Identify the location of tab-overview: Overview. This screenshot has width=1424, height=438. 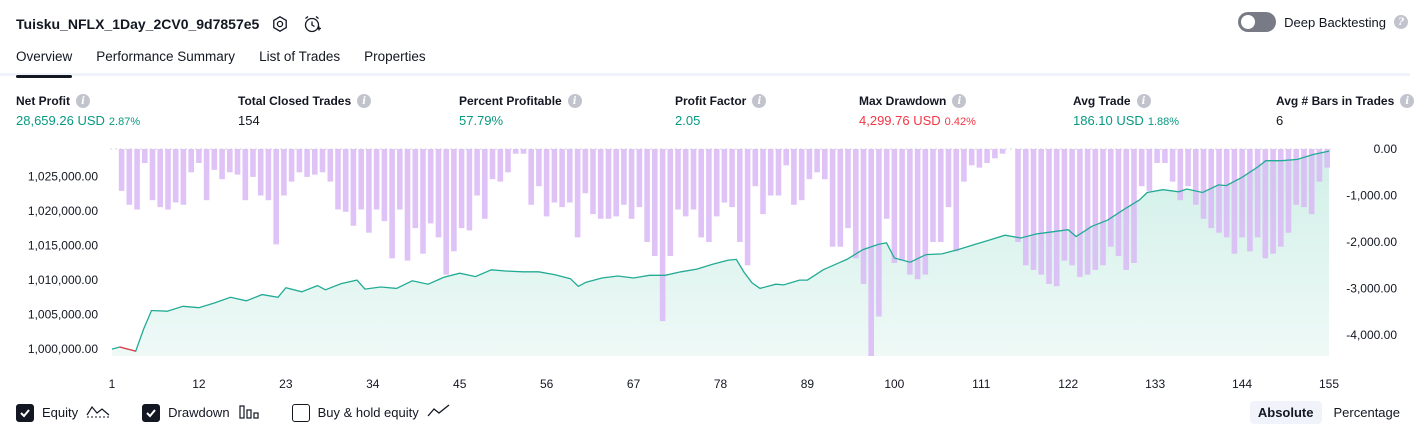
(44, 61).